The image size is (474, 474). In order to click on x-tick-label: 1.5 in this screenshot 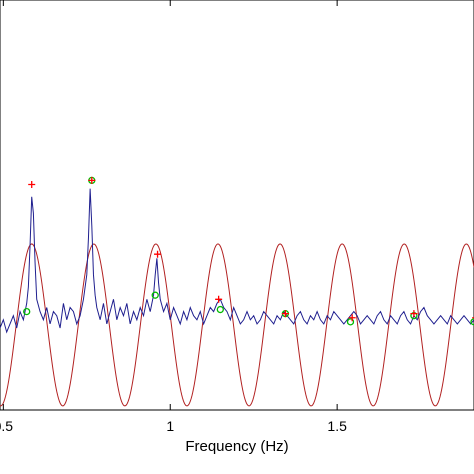, I will do `click(337, 426)`.